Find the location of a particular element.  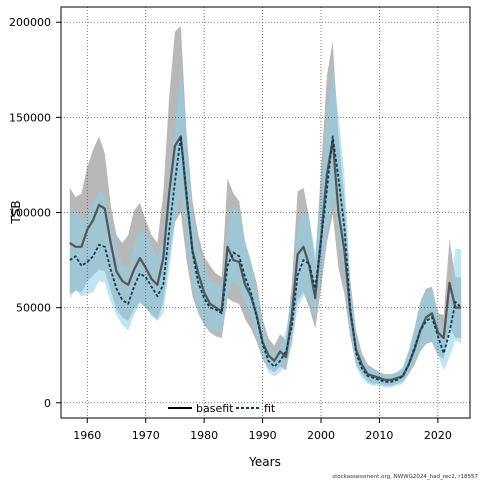

y-axis-title: TSB is located at coordinates (16, 212).